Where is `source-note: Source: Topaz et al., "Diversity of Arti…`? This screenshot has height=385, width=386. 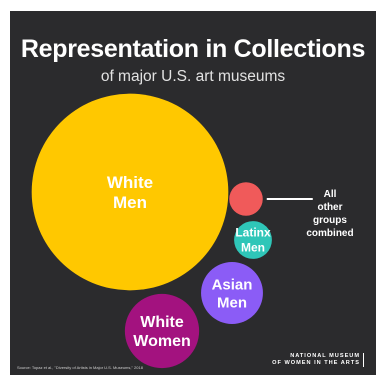
source-note: Source: Topaz et al., "Diversity of Arti… is located at coordinates (80, 367).